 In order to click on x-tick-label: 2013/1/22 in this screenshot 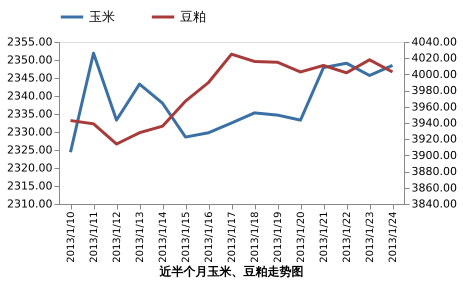, I will do `click(347, 237)`.